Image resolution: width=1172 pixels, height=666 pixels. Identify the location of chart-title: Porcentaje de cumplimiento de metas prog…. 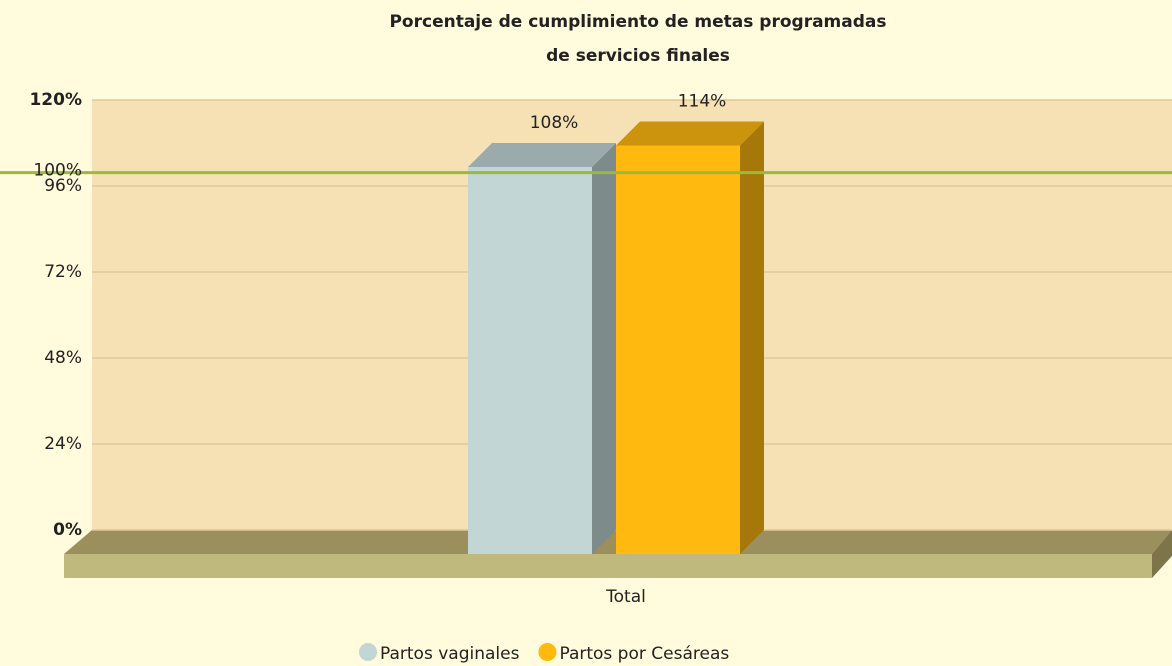
(637, 22).